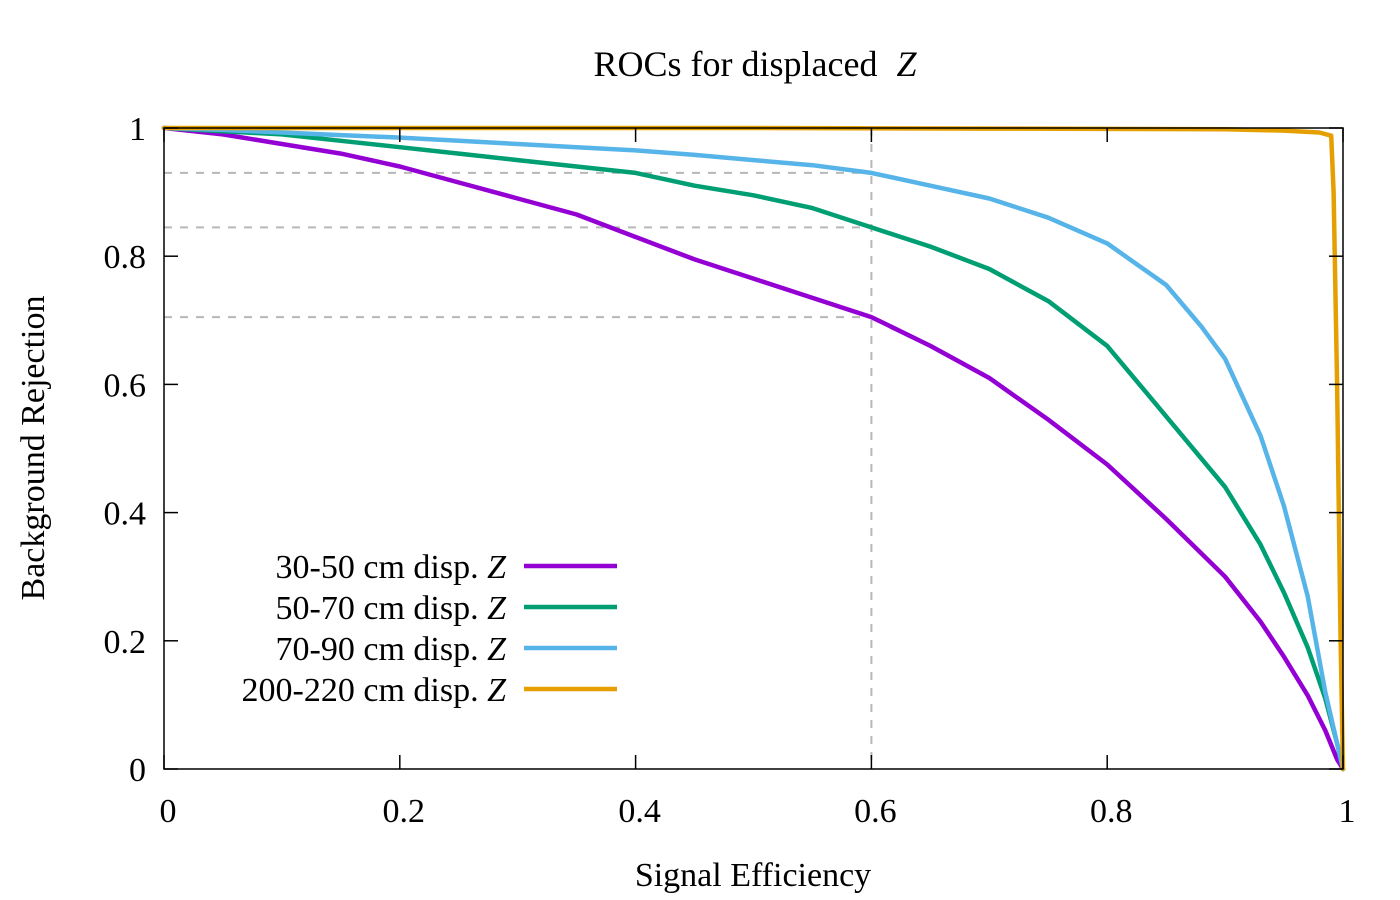  I want to click on y-tick-label-0: 0, so click(137, 770).